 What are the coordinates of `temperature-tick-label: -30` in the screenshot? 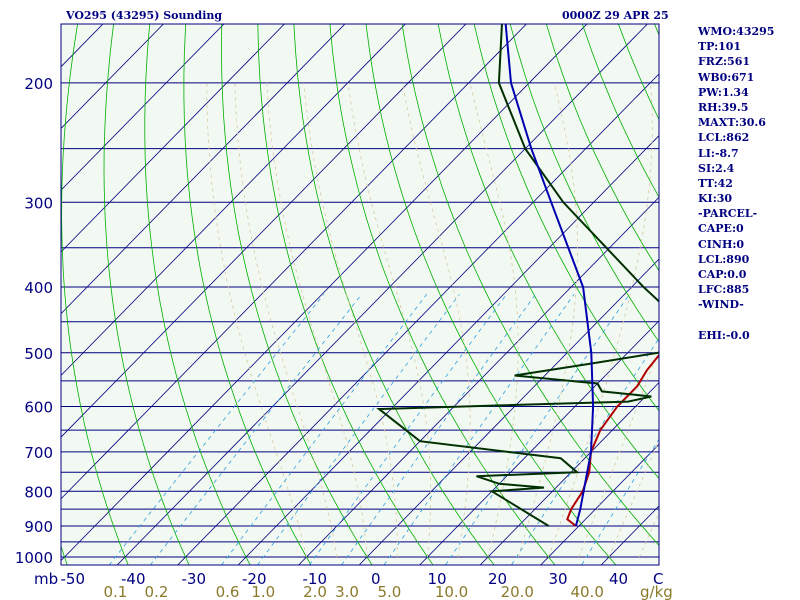 It's located at (194, 579).